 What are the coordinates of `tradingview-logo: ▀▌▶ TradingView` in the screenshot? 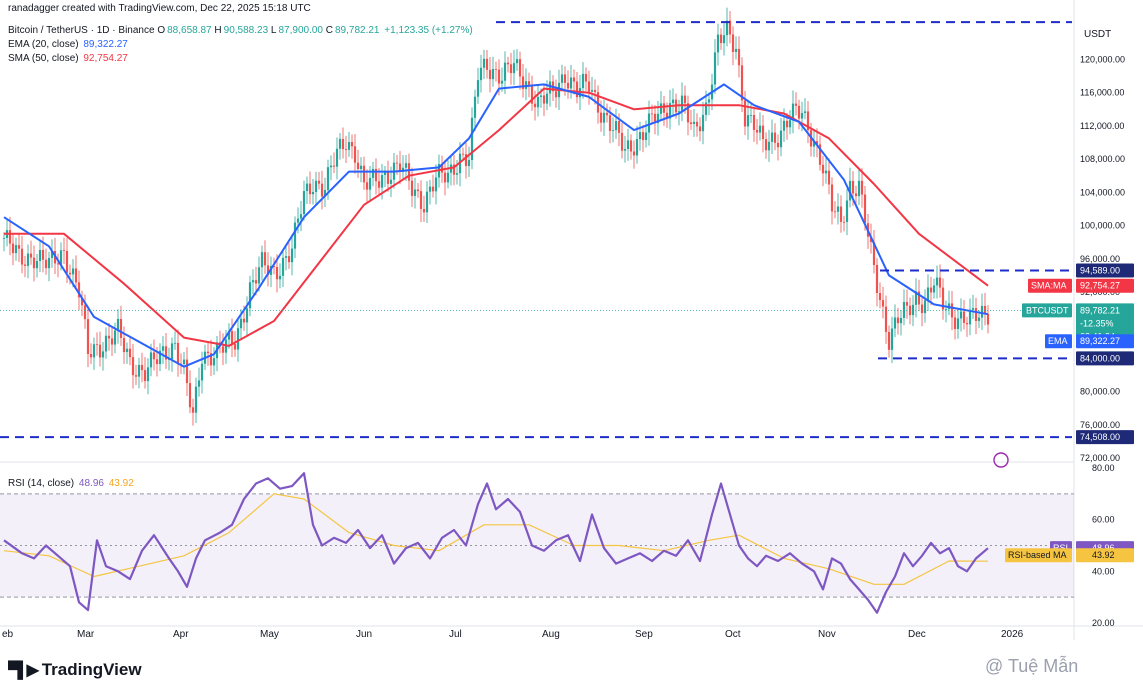 It's located at (75, 670).